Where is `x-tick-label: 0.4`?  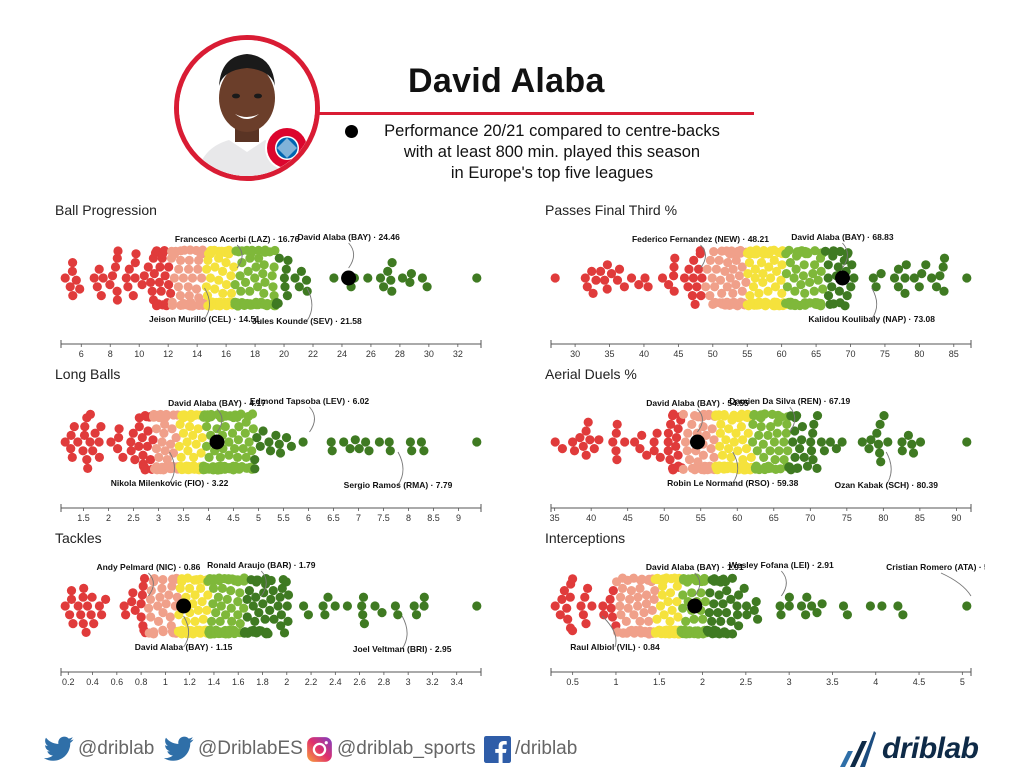 x-tick-label: 0.4 is located at coordinates (92, 682).